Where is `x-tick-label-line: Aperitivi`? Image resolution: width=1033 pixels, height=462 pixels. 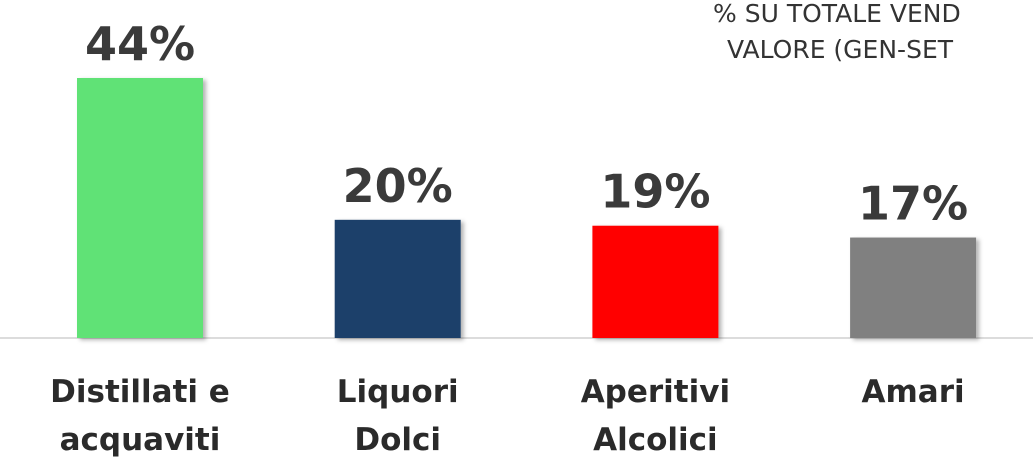 x-tick-label-line: Aperitivi is located at coordinates (655, 392).